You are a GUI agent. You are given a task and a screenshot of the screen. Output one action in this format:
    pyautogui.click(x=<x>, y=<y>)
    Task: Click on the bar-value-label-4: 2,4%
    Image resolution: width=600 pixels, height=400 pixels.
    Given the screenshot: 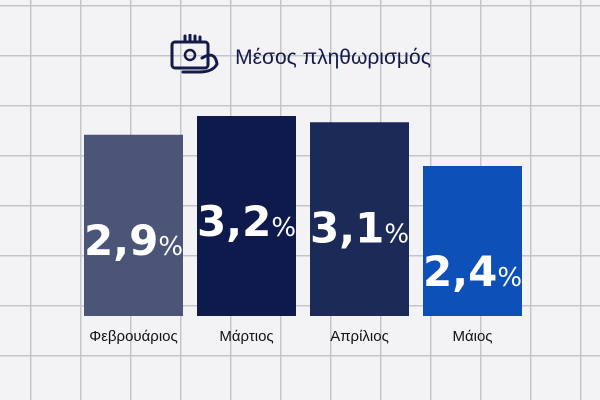 What is the action you would take?
    pyautogui.click(x=472, y=271)
    